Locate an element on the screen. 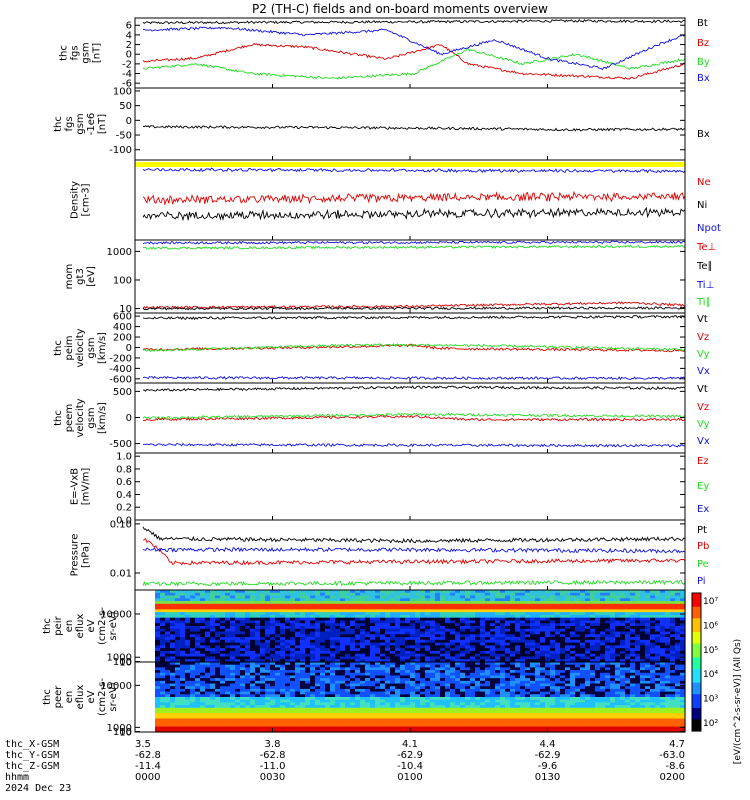  legend-pe: Pe is located at coordinates (703, 564).